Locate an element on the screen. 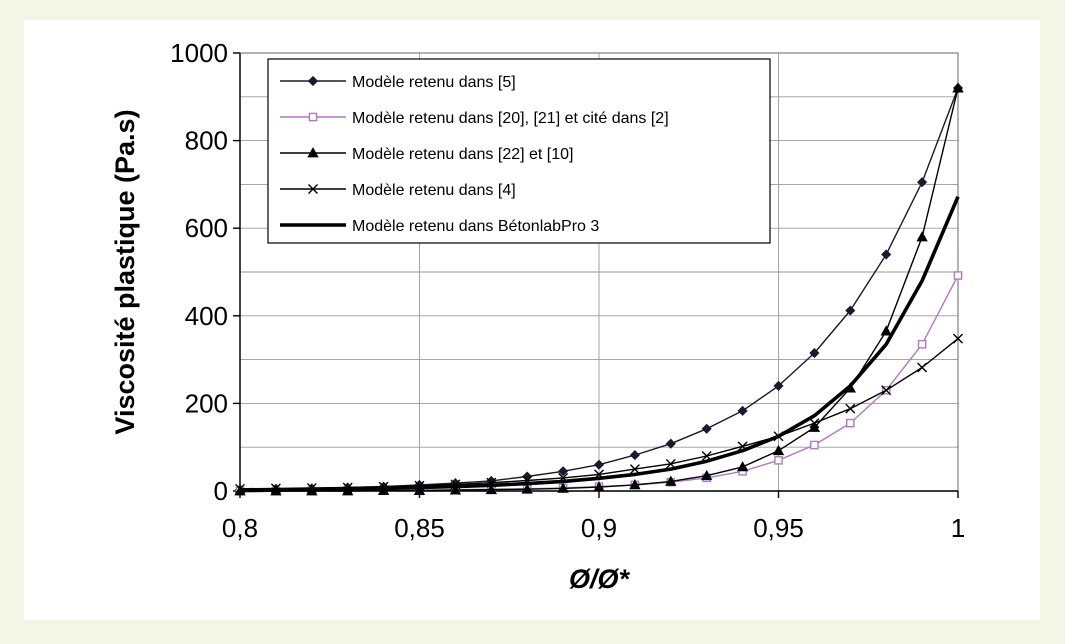  legend-item-3: Modèle retenu dans [22] et [10] is located at coordinates (426, 154).